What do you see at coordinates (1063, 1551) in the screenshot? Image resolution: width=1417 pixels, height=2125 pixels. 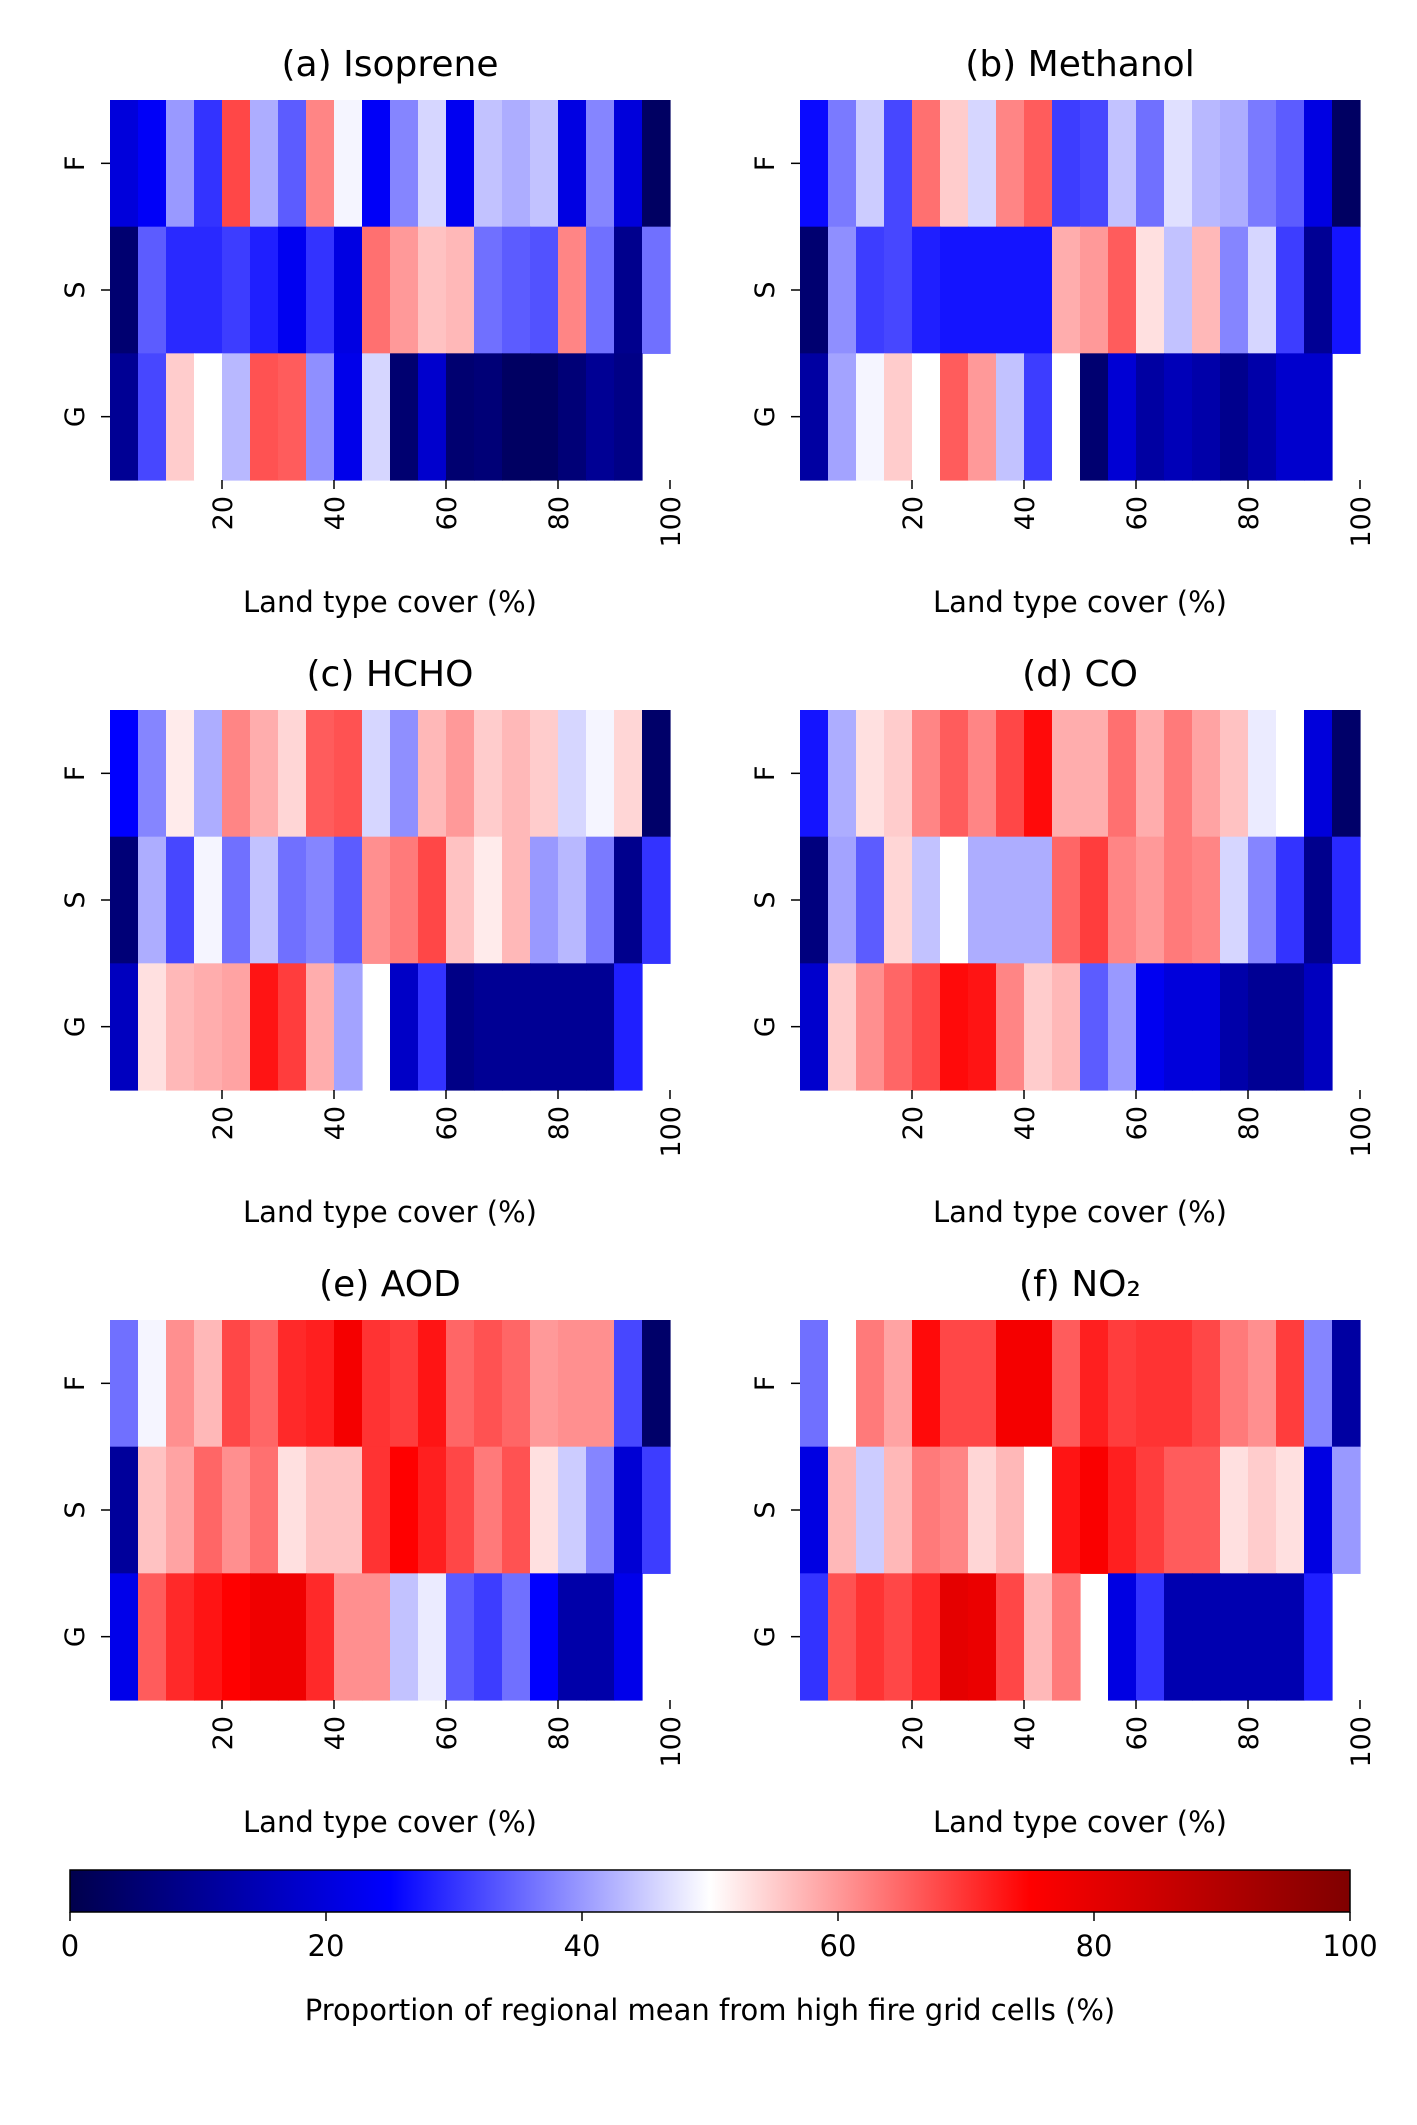 I see `heatmap-panel: (f) NO₂ F S G 20 40 60 80 100 Land type cover (%)` at bounding box center [1063, 1551].